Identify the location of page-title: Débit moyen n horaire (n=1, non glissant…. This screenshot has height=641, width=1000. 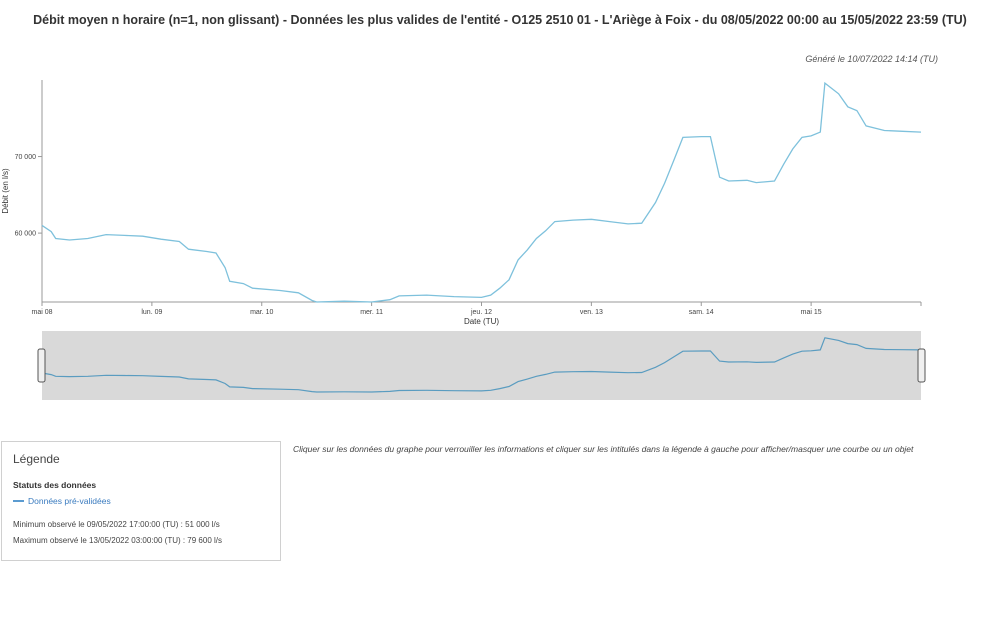
(500, 20).